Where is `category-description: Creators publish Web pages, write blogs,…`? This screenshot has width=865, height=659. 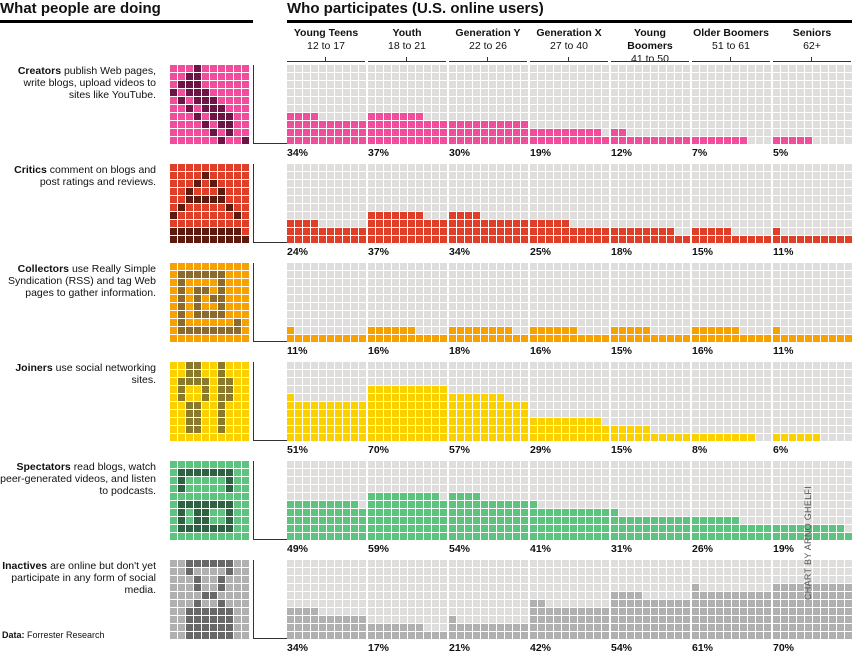
category-description: Creators publish Web pages, write blogs,… is located at coordinates (78, 83).